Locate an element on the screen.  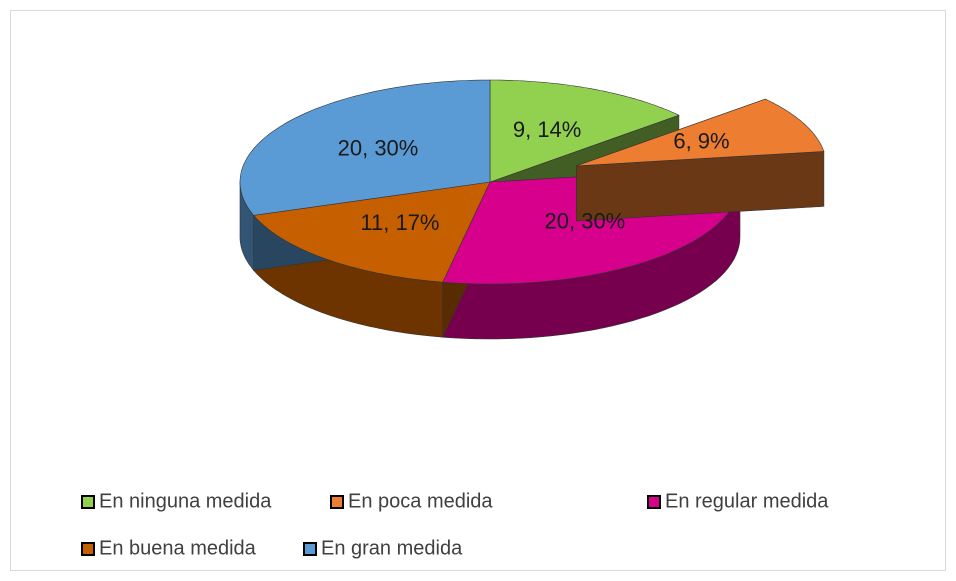
data-label: 6, 9% is located at coordinates (701, 140).